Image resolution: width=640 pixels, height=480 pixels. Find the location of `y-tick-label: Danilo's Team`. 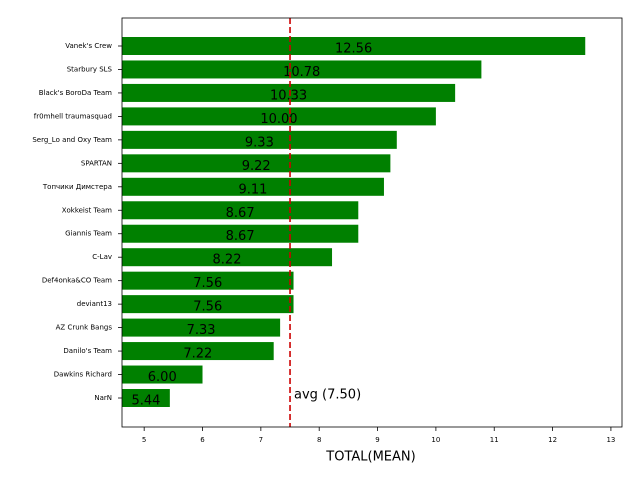

y-tick-label: Danilo's Team is located at coordinates (87, 351).